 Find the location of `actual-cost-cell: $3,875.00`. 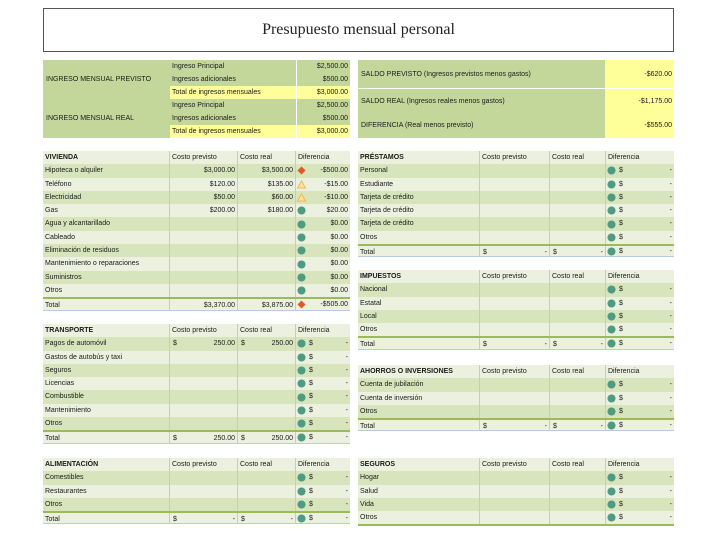

actual-cost-cell: $3,875.00 is located at coordinates (267, 304).